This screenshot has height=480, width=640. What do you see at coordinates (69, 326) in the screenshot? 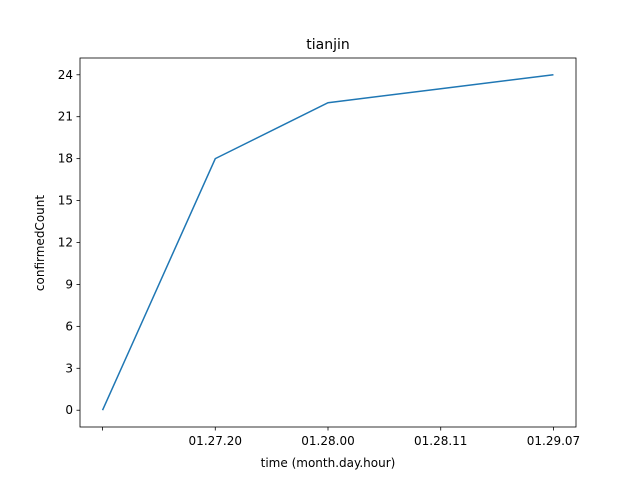
I see `y-tick-label: 6` at bounding box center [69, 326].